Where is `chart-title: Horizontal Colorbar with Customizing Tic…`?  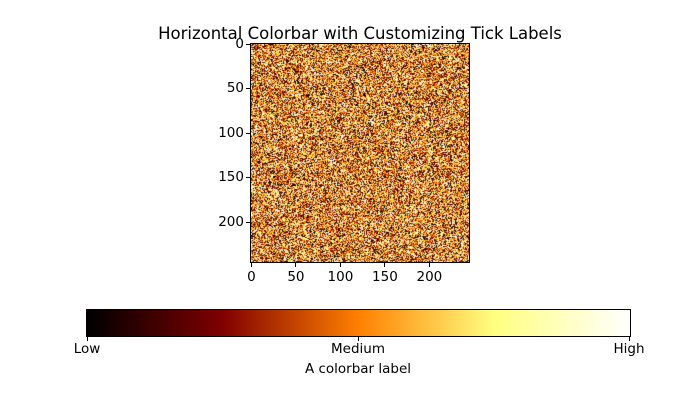 chart-title: Horizontal Colorbar with Customizing Tic… is located at coordinates (360, 33).